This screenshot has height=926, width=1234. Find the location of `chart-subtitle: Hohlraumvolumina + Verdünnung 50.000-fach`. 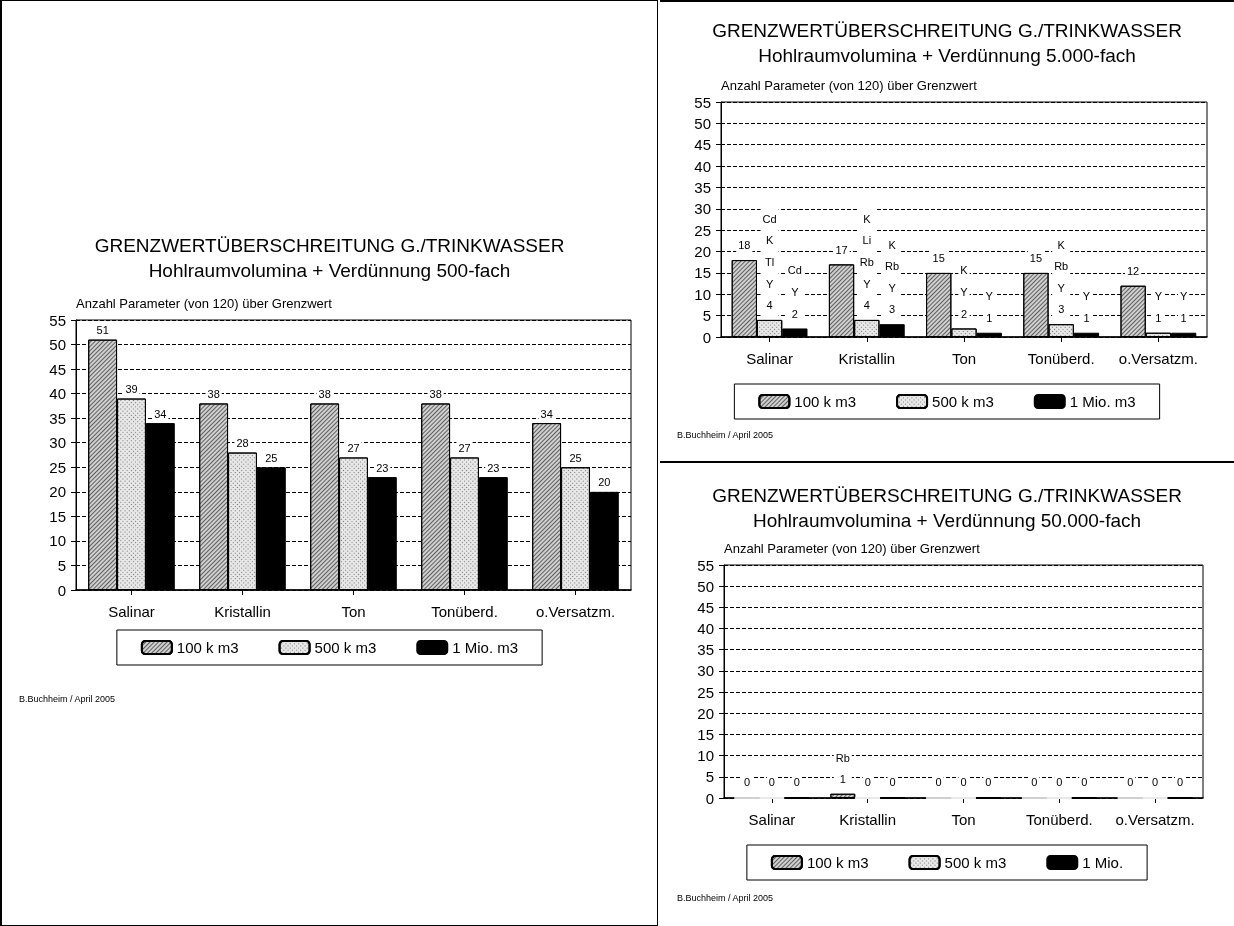

chart-subtitle: Hohlraumvolumina + Verdünnung 50.000-fach is located at coordinates (947, 520).